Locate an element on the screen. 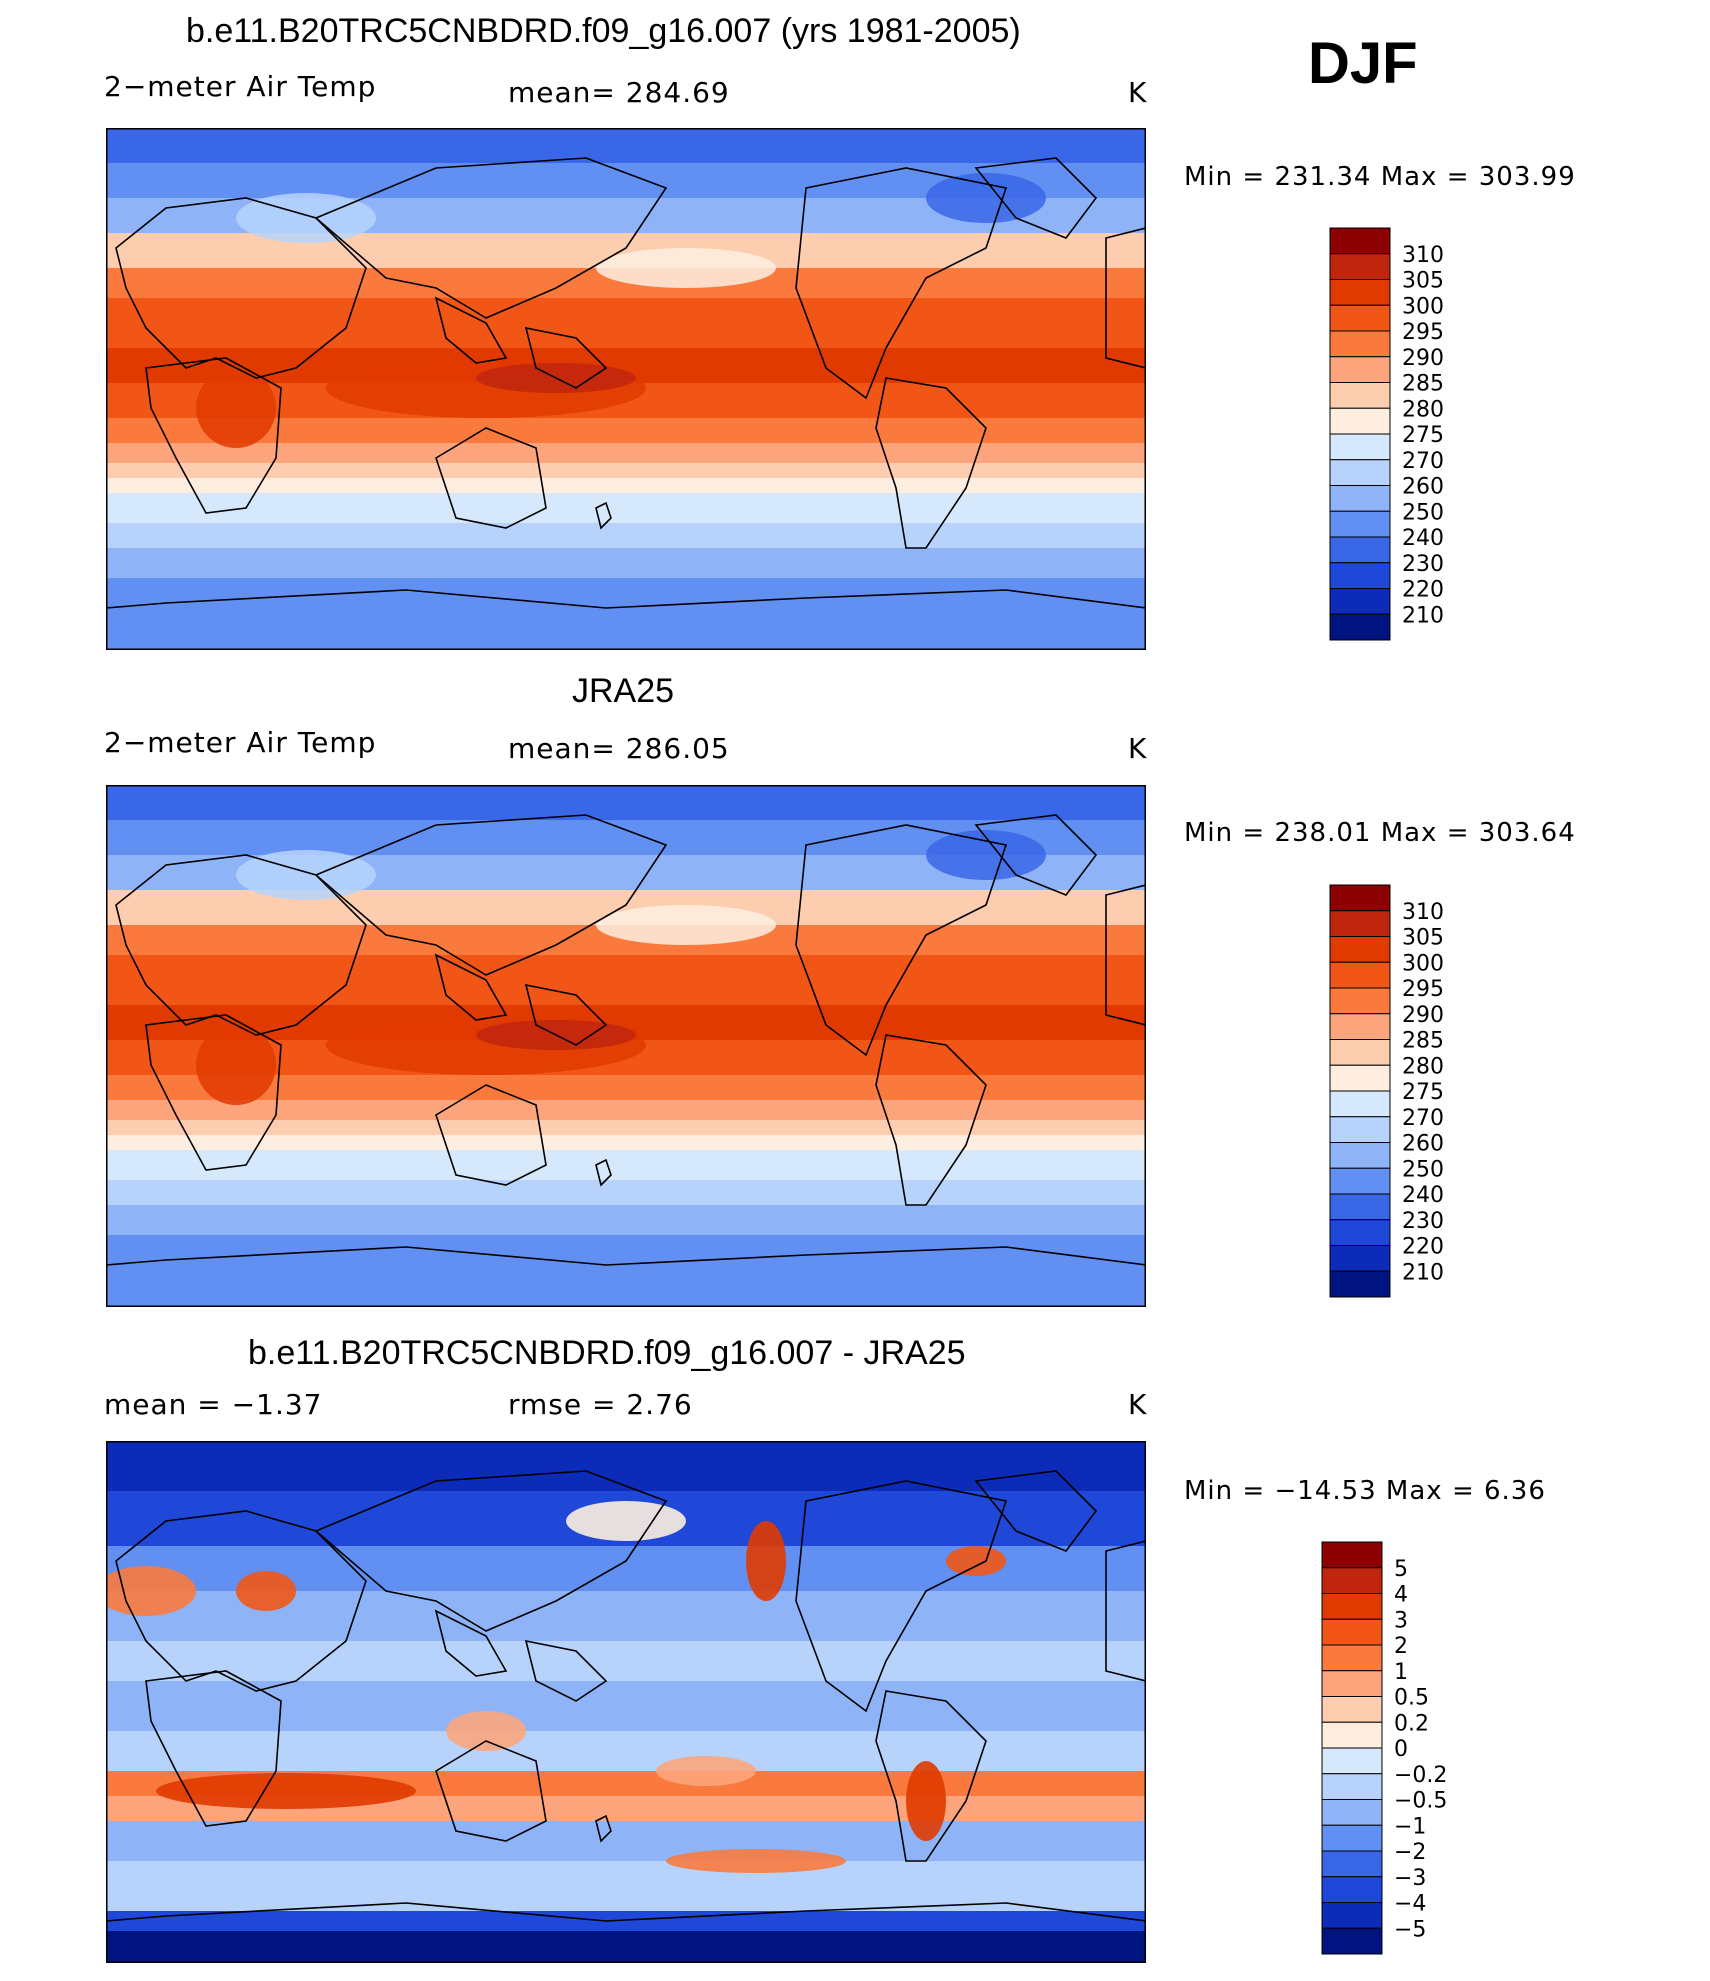 Image resolution: width=1710 pixels, height=1981 pixels. panel-1-mean-label: mean= 284.69 is located at coordinates (619, 92).